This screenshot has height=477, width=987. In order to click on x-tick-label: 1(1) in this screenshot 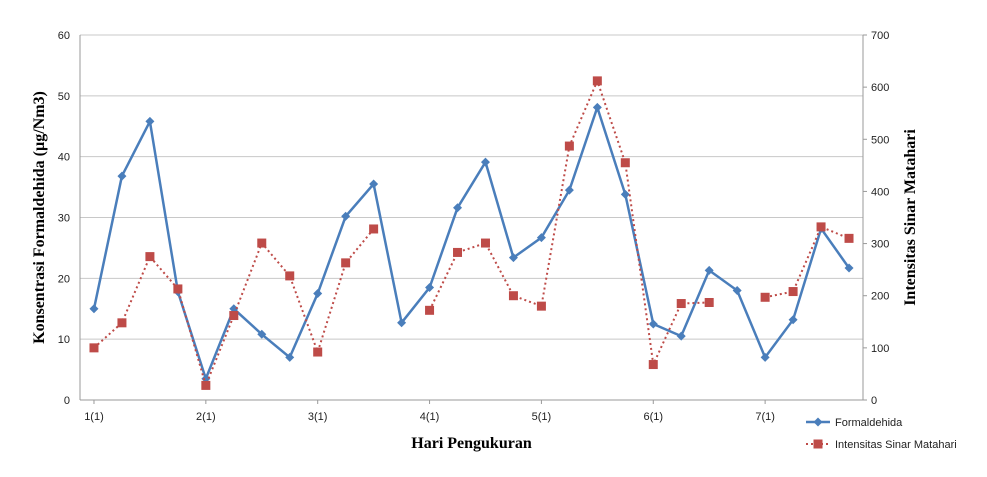, I will do `click(94, 417)`.